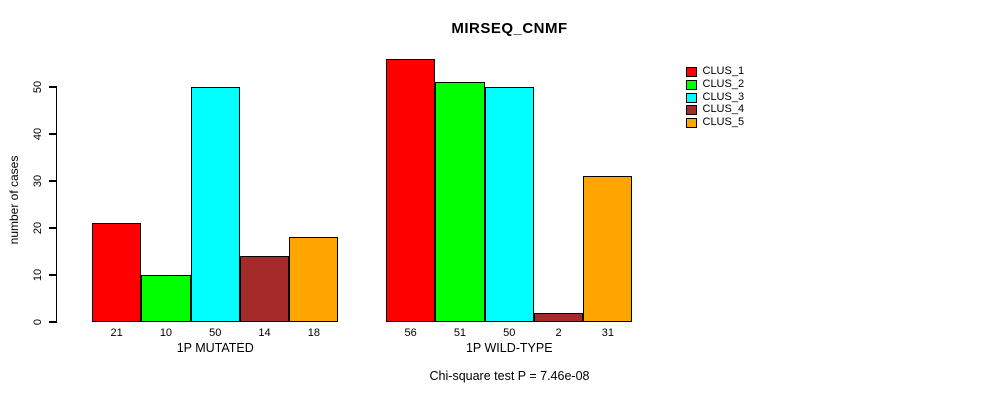 The image size is (990, 400). Describe the element at coordinates (558, 317) in the screenshot. I see `bar-clus_4-group2` at that location.